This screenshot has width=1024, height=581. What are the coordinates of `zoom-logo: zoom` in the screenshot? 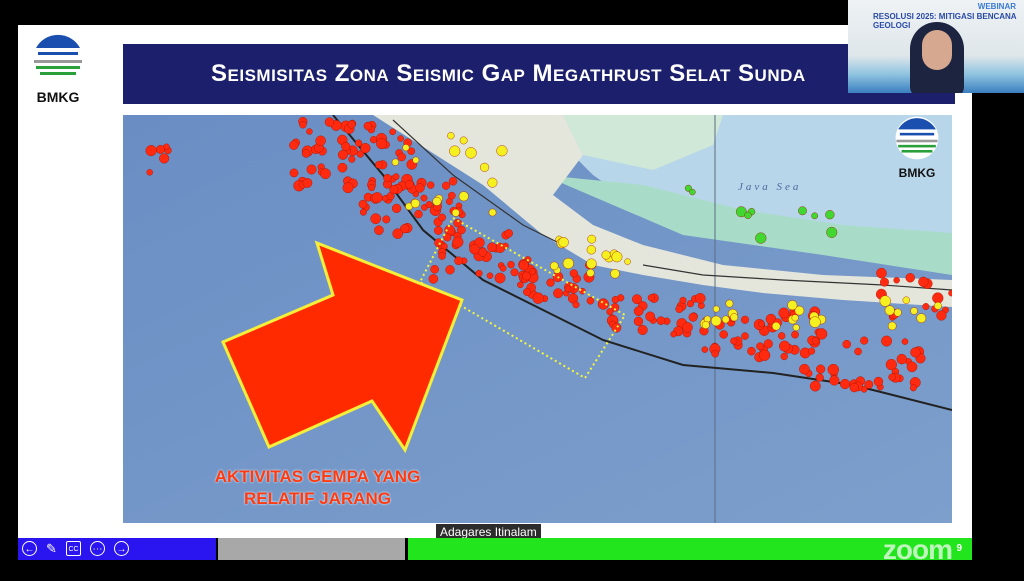 It's located at (917, 549).